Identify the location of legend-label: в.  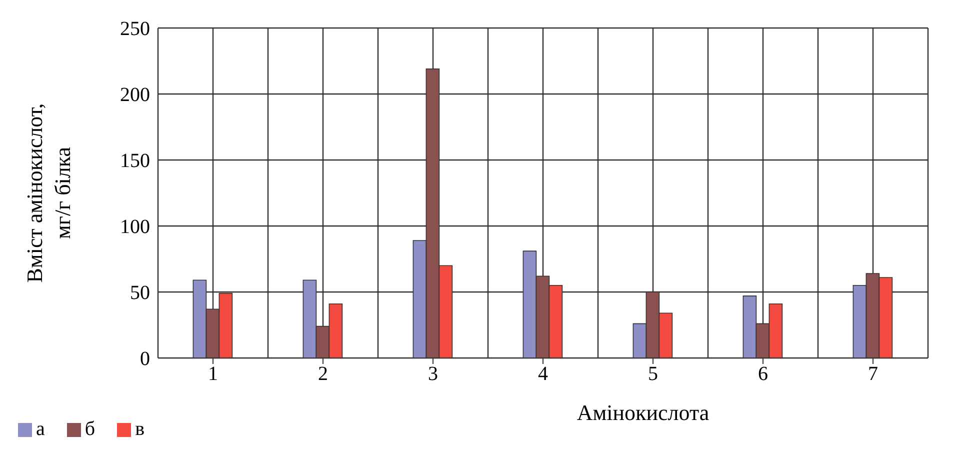
(140, 429).